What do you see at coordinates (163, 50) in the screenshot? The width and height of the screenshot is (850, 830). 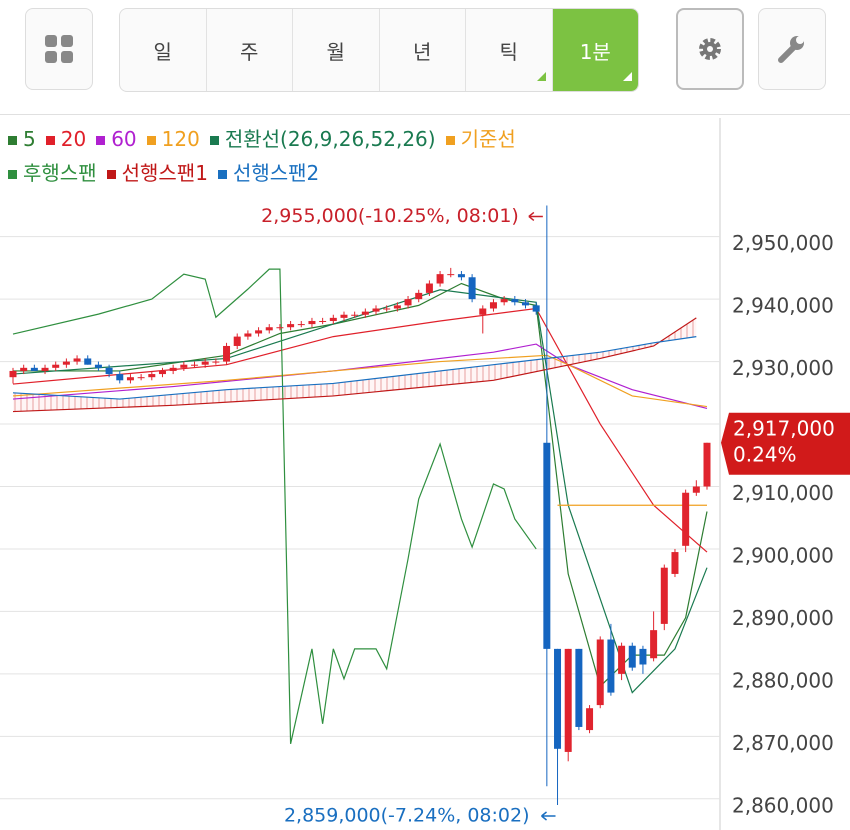 I see `period-tab: 일` at bounding box center [163, 50].